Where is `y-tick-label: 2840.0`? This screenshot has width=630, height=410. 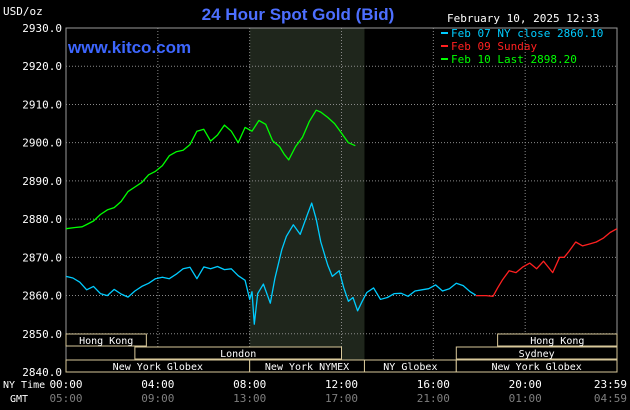
y-tick-label: 2840.0 is located at coordinates (42, 372).